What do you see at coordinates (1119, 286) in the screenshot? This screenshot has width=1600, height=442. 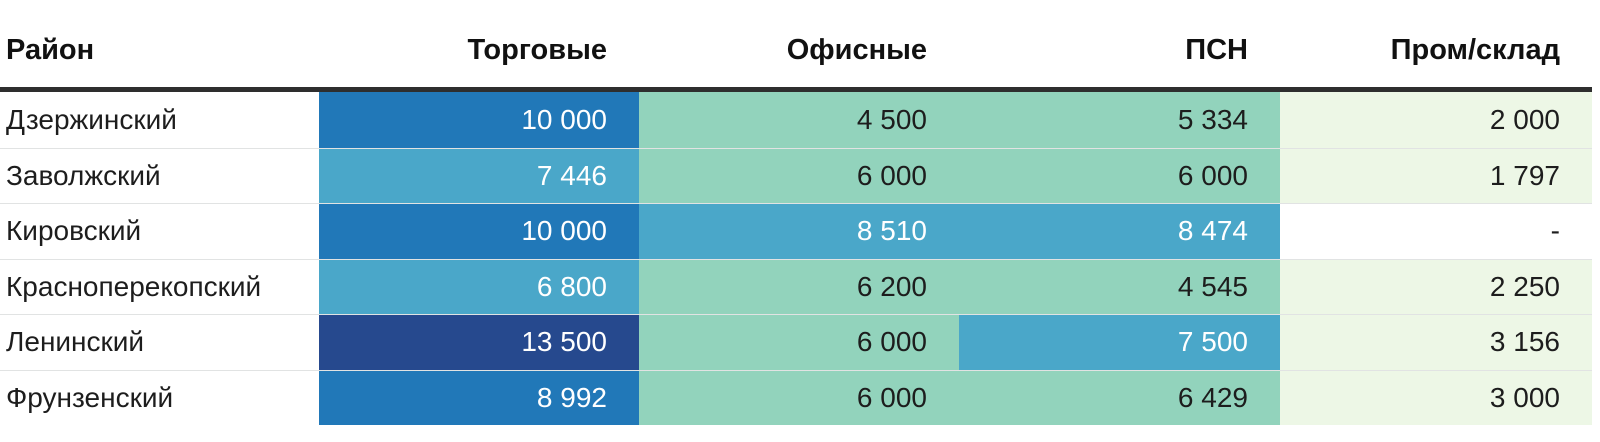 I see `value-cell: 4 545` at bounding box center [1119, 286].